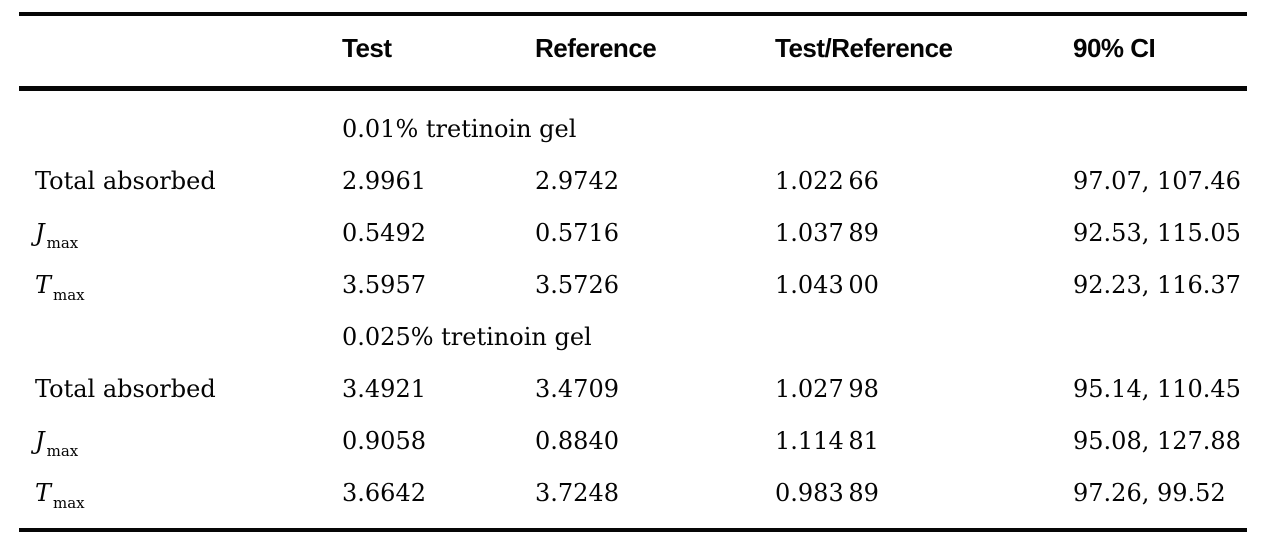 This screenshot has height=543, width=1266. Describe the element at coordinates (596, 47) in the screenshot. I see `column-header-reference: Reference` at that location.